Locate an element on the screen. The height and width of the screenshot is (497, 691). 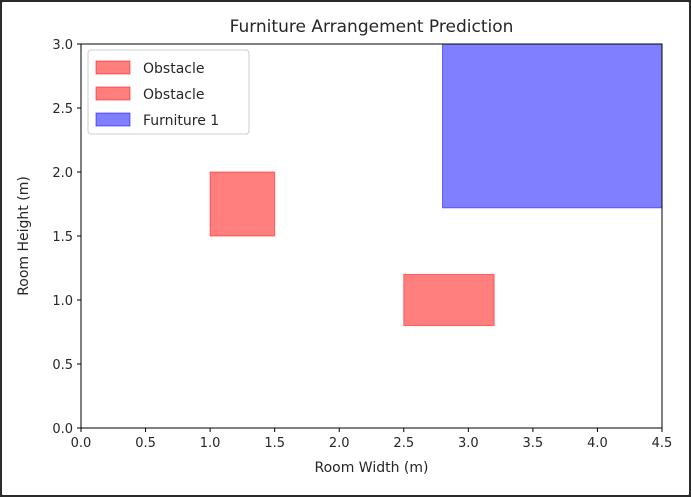
x-tick-label: 0.5 is located at coordinates (145, 443).